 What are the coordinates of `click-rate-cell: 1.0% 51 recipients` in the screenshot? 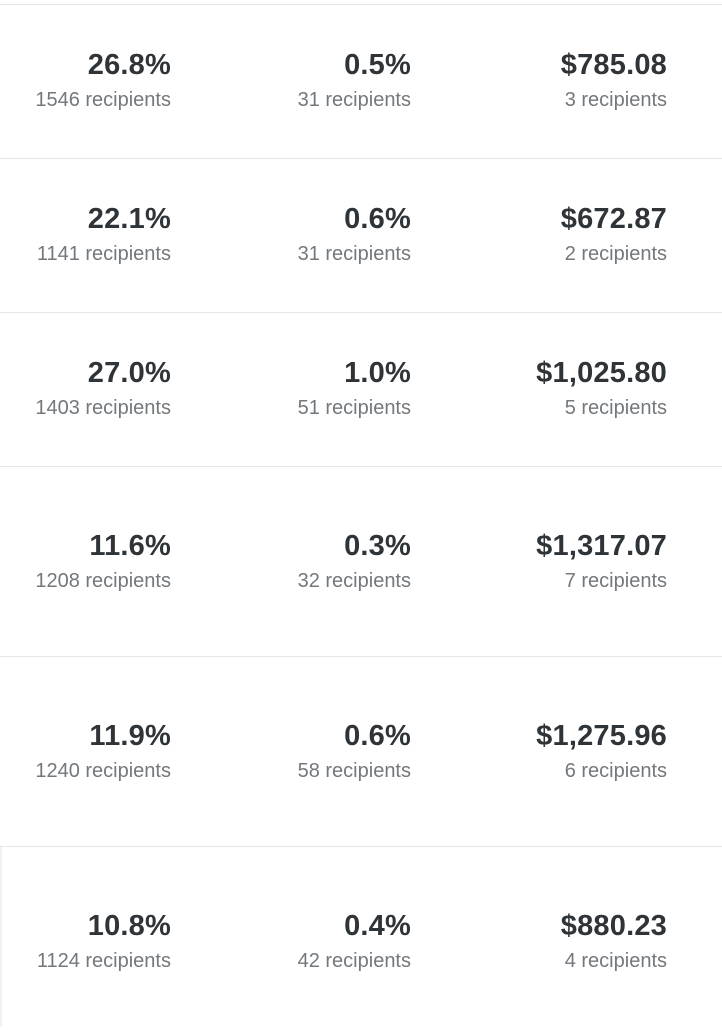 It's located at (354, 388).